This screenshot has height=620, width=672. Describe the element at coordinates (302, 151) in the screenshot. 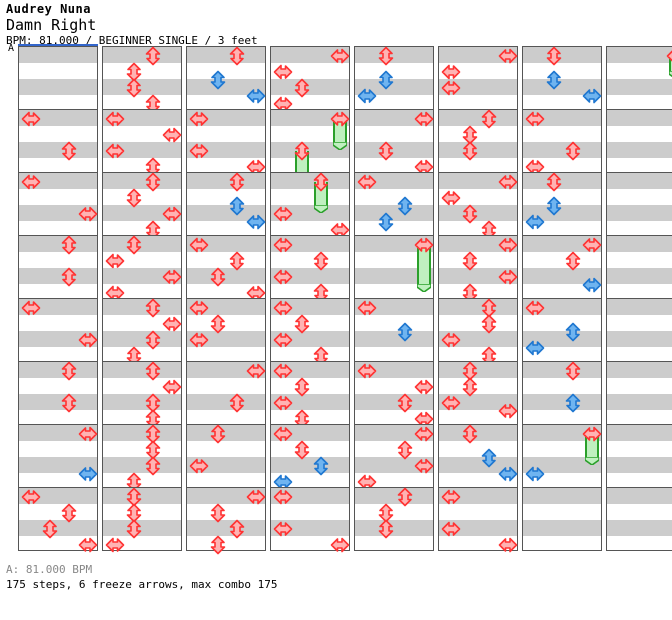

I see `freeze-arrow-head-down-icon` at that location.